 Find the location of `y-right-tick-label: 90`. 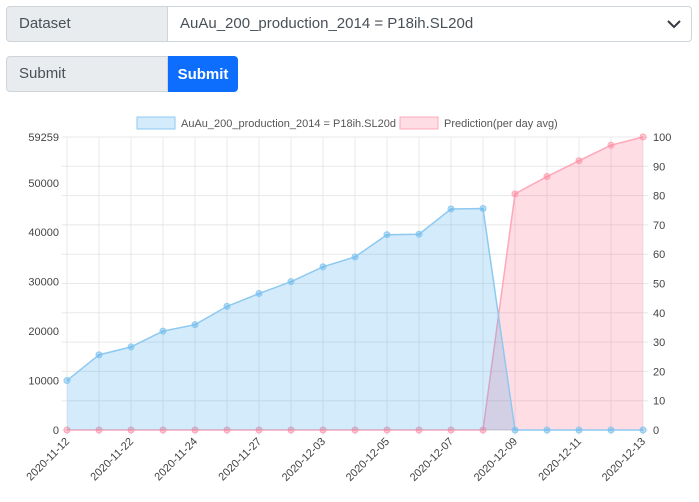

y-right-tick-label: 90 is located at coordinates (659, 167).